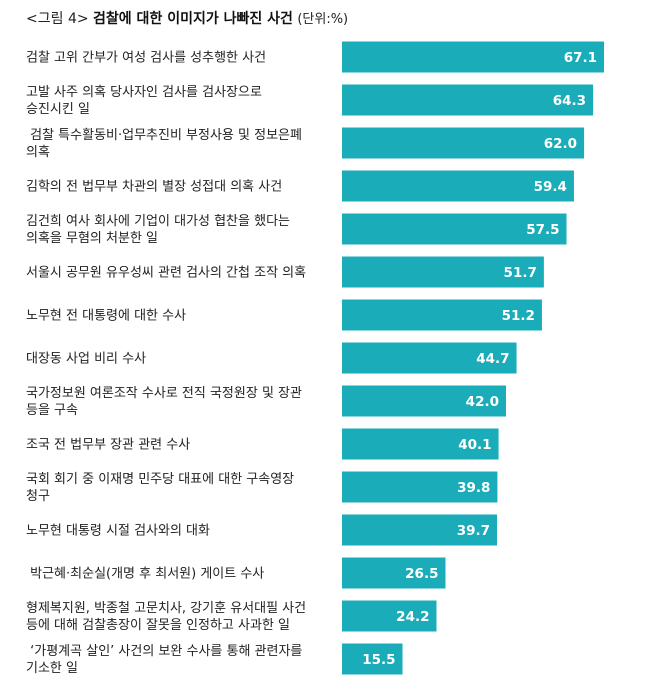  What do you see at coordinates (474, 445) in the screenshot?
I see `value-label: 40.1` at bounding box center [474, 445].